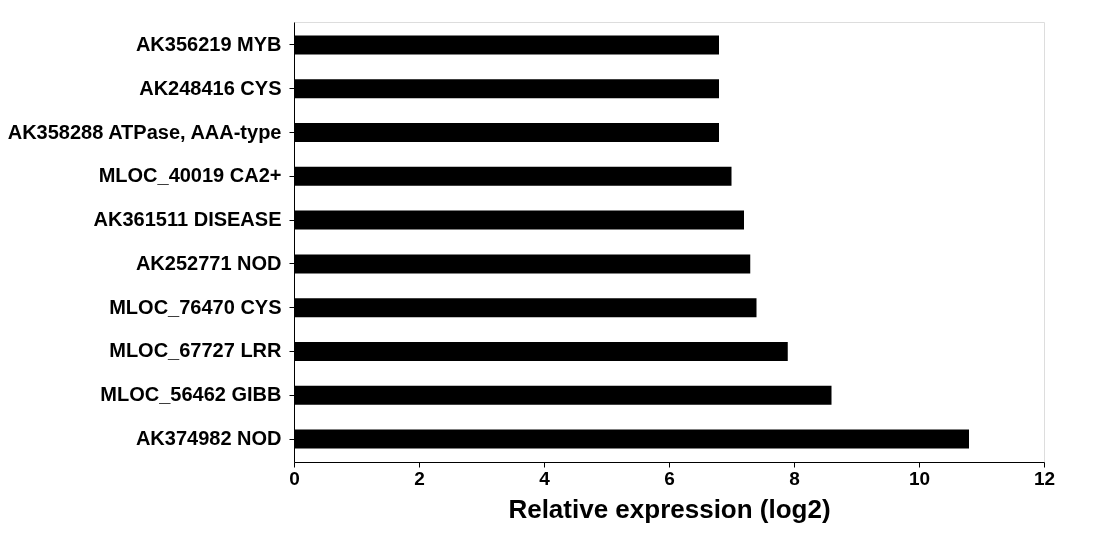  Describe the element at coordinates (294, 478) in the screenshot. I see `x-tick-label: 0` at that location.